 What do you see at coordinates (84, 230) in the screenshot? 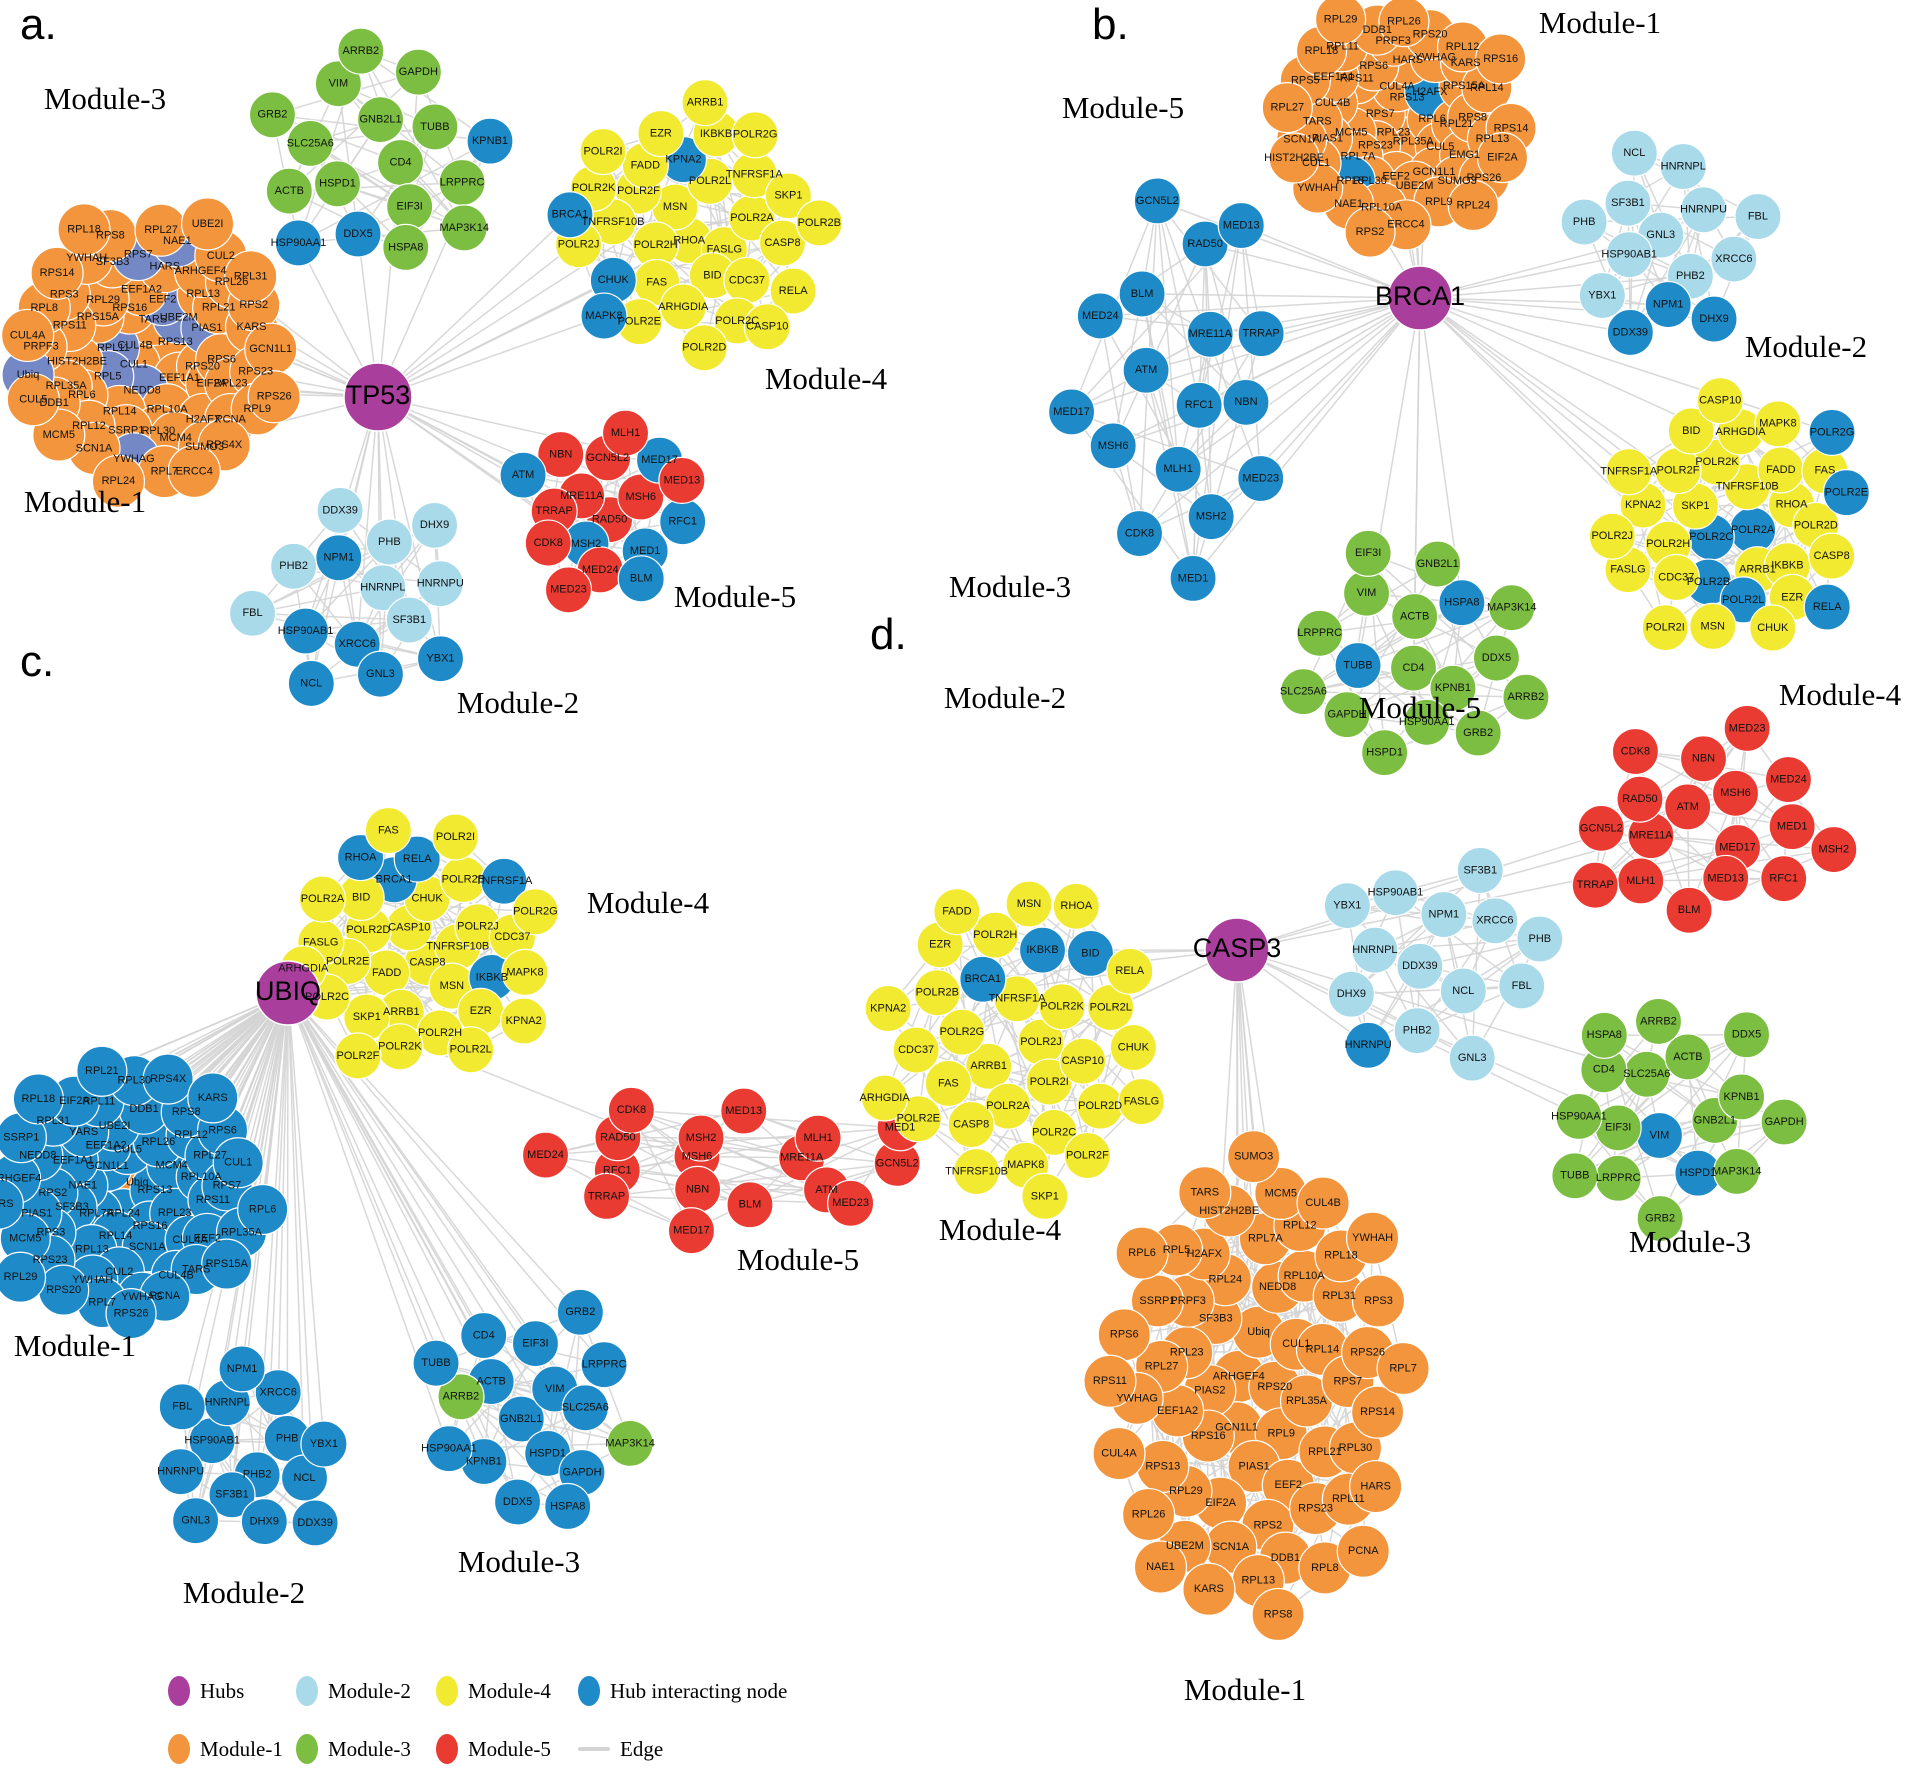
I see `node-RPL18` at bounding box center [84, 230].